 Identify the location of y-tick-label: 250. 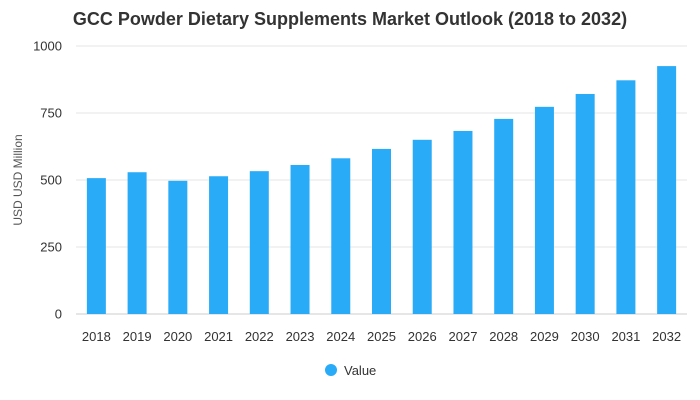
(51, 247).